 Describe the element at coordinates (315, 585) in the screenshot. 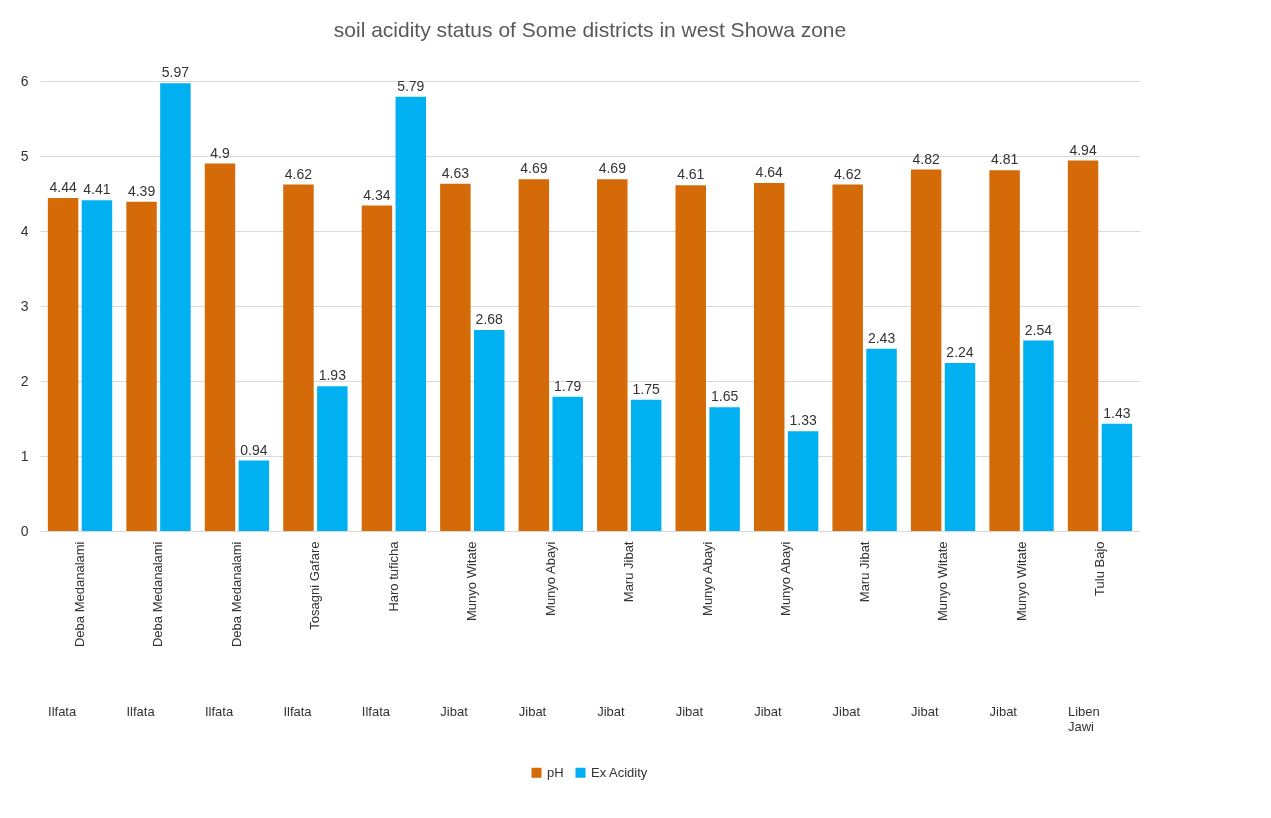

I see `x-tick-label: Tosagni Gafare` at that location.